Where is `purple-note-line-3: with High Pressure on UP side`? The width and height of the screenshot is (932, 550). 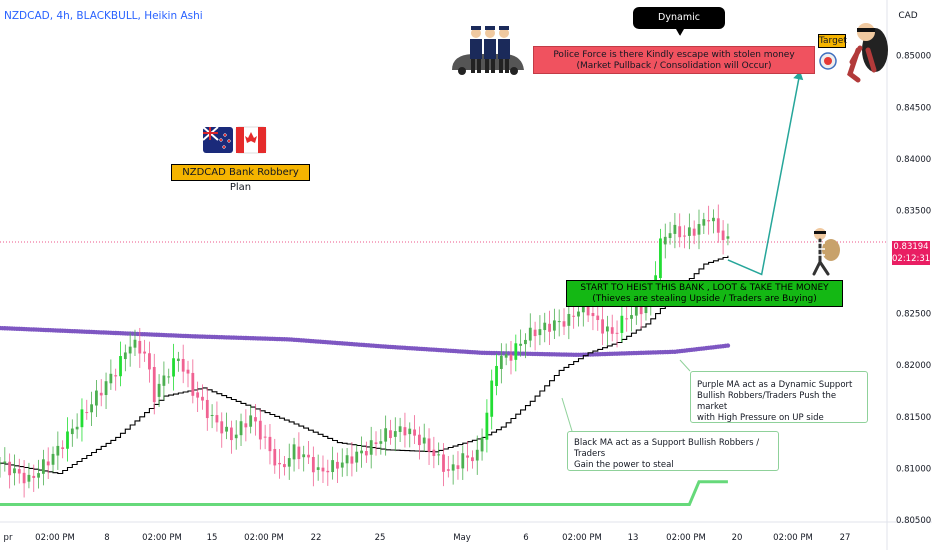
purple-note-line-3: with High Pressure on UP side is located at coordinates (760, 418).